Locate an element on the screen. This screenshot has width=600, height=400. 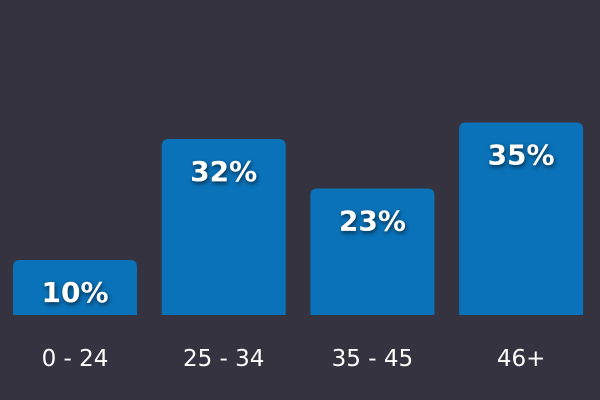
x-tick-label: 46+ is located at coordinates (521, 359).